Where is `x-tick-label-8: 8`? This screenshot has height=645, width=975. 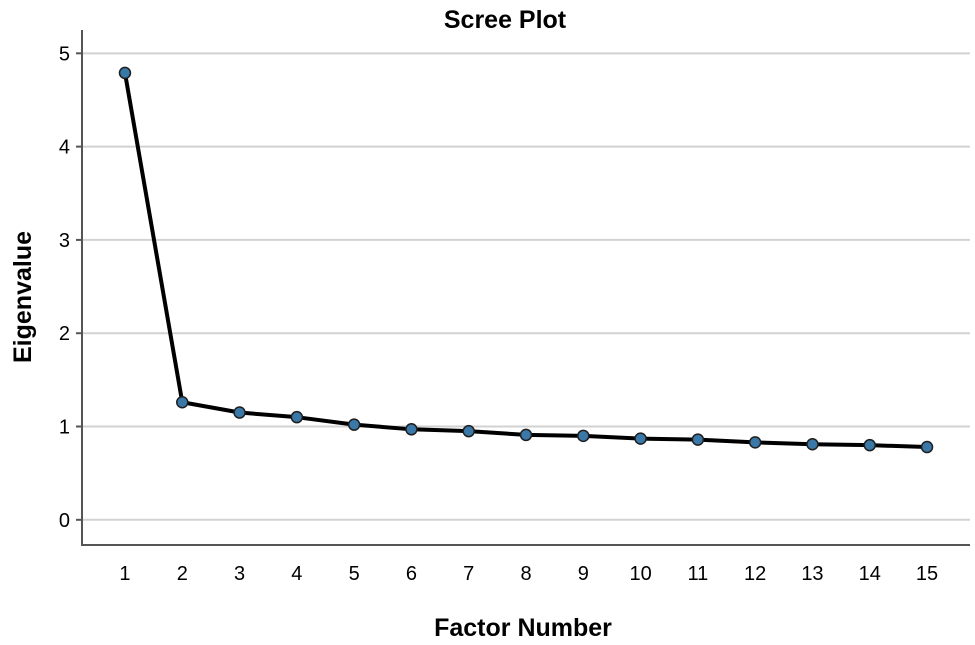 x-tick-label-8: 8 is located at coordinates (525, 574).